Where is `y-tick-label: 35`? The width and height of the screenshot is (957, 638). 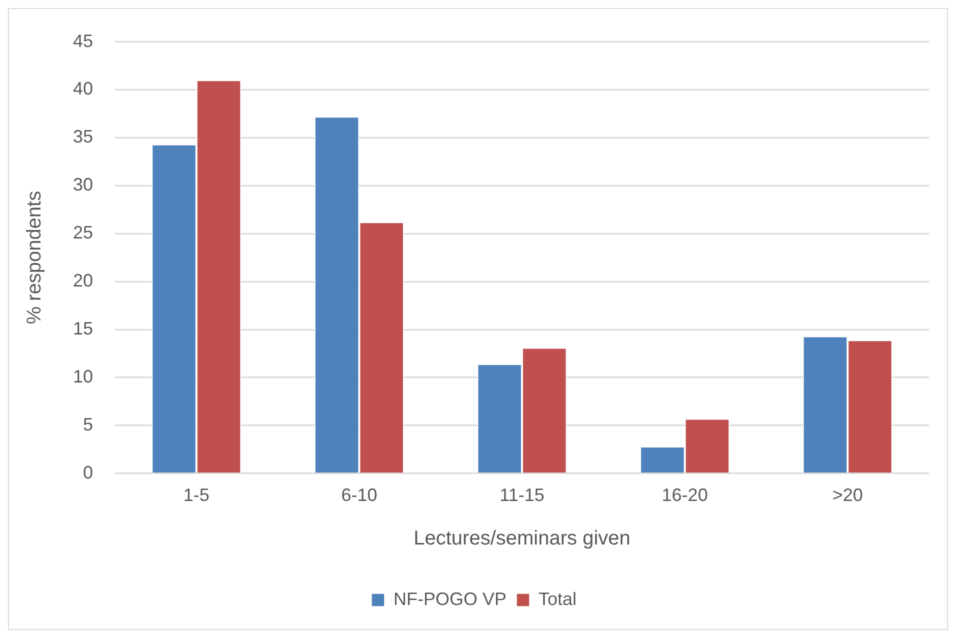 y-tick-label: 35 is located at coordinates (83, 136).